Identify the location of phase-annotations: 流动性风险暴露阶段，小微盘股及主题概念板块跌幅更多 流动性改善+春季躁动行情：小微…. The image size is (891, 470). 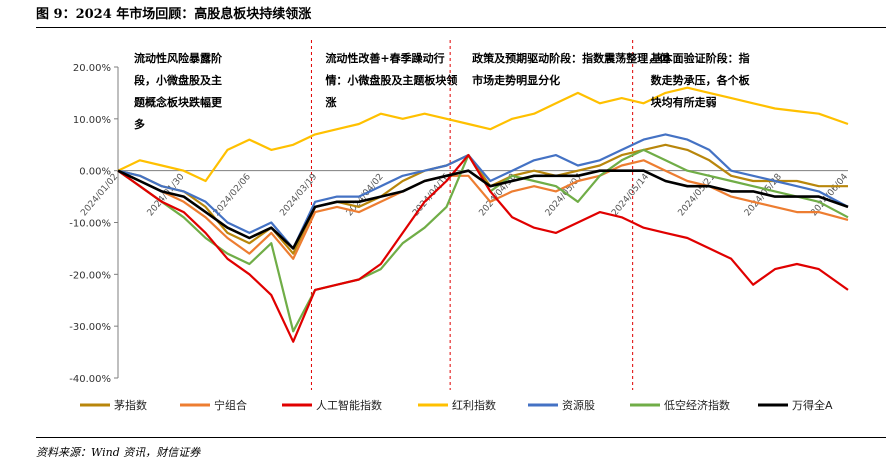
(442, 91).